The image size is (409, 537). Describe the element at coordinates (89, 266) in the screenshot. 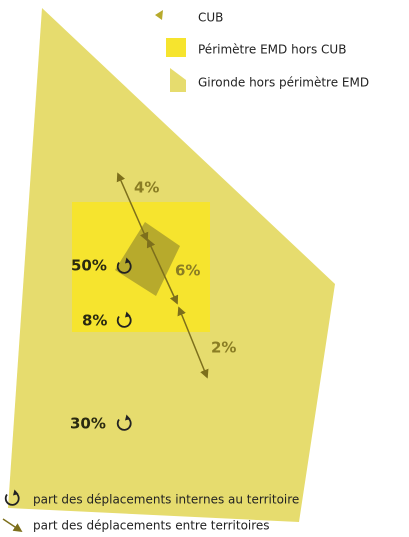

I see `internal-label: 50%` at that location.